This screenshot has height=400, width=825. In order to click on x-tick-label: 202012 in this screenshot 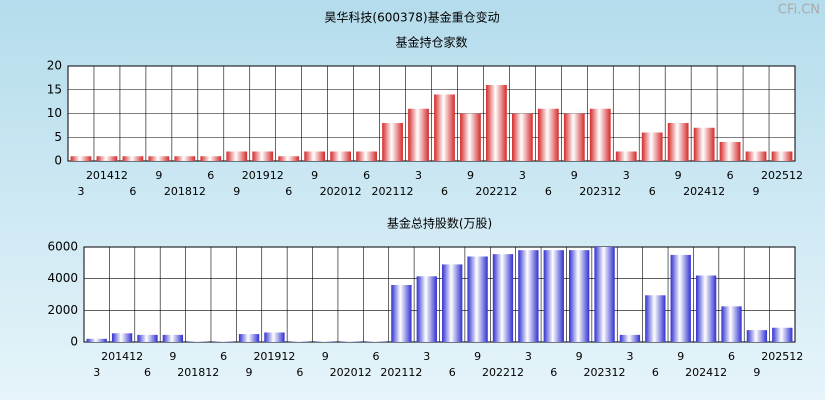, I will do `click(351, 372)`.